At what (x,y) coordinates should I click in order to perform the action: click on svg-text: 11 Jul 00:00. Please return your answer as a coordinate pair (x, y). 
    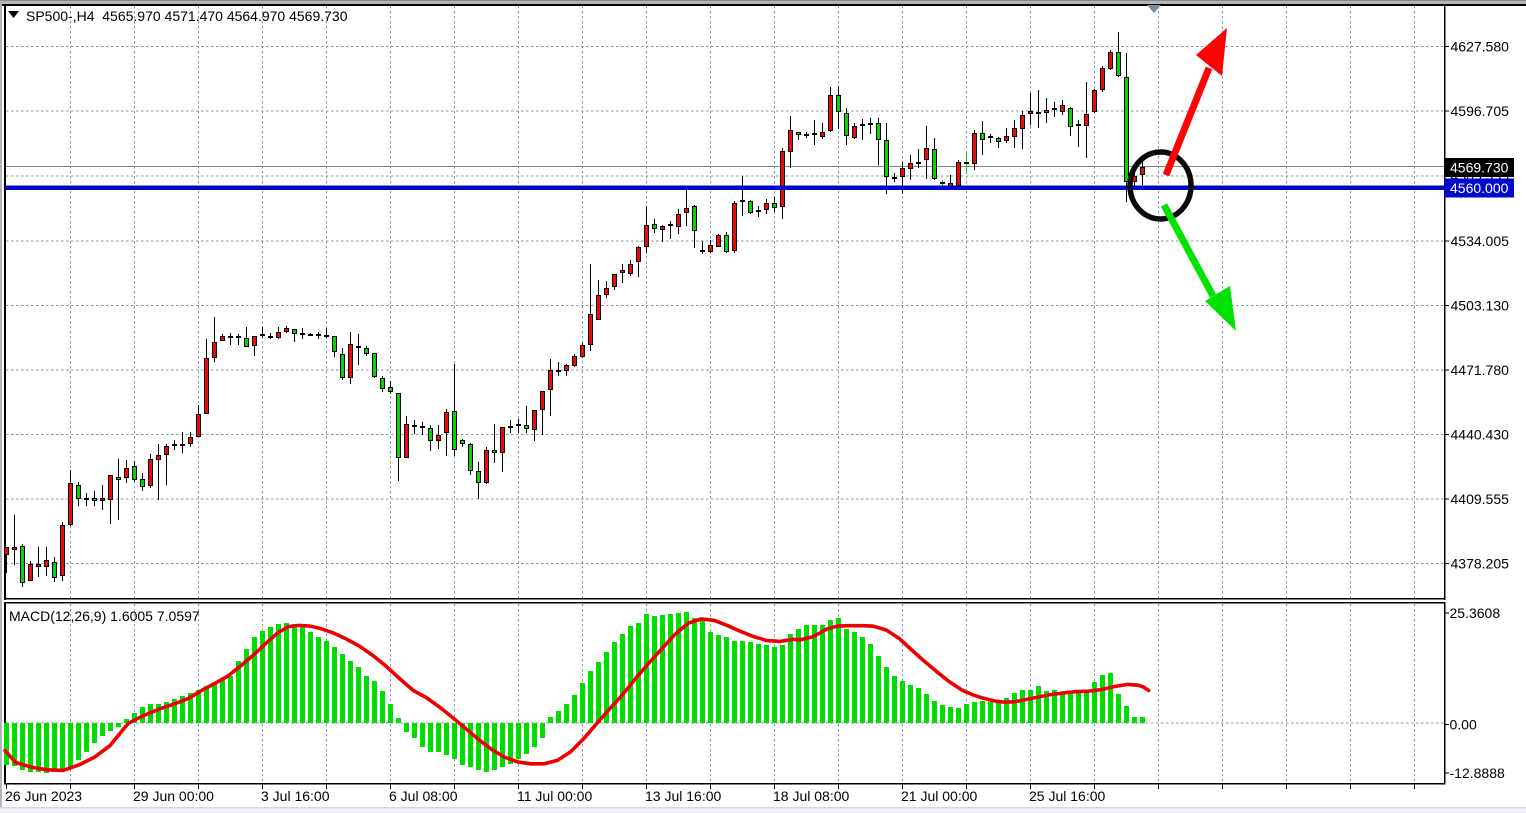
    Looking at the image, I should click on (554, 796).